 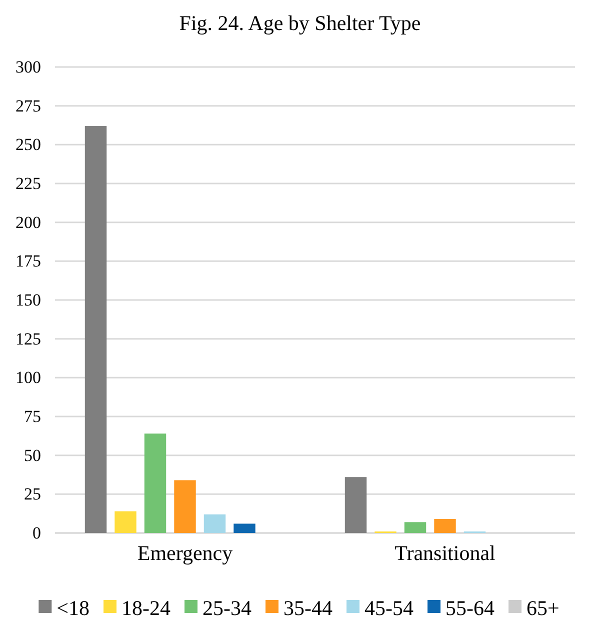 What do you see at coordinates (185, 552) in the screenshot?
I see `x-tick-label: Emergency` at bounding box center [185, 552].